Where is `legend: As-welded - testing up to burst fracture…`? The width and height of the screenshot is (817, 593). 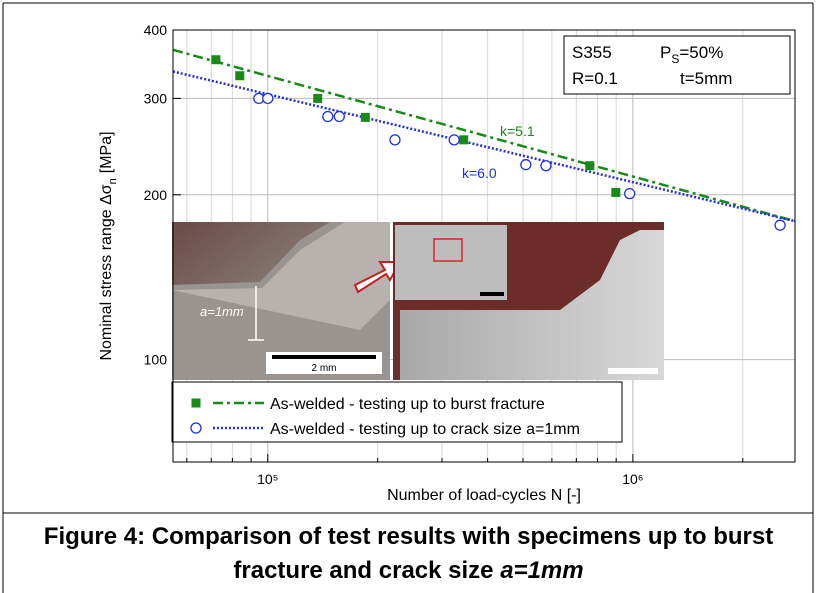 legend: As-welded - testing up to burst fracture… is located at coordinates (385, 417).